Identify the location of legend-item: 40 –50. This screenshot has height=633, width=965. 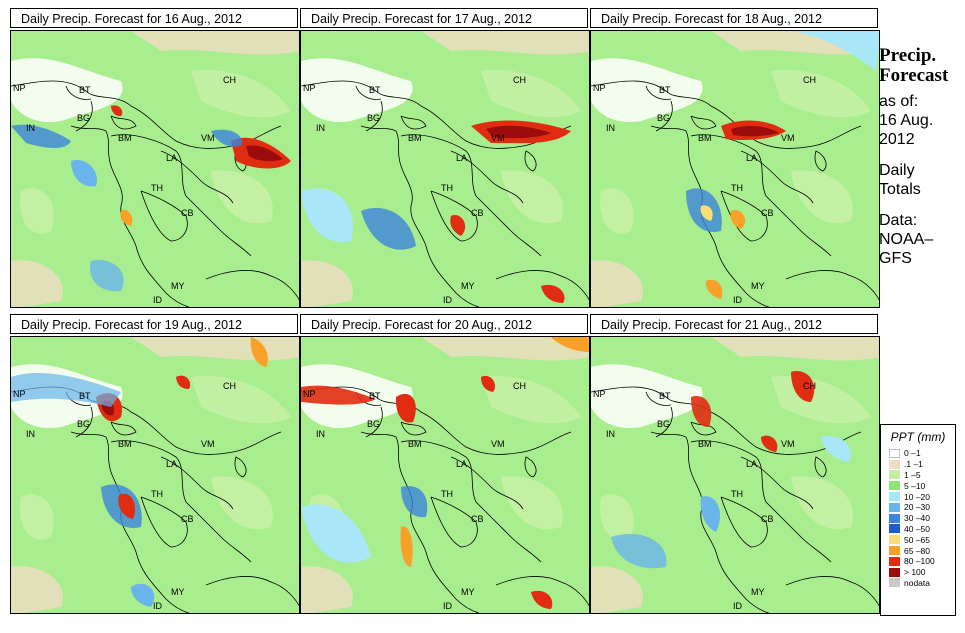
(918, 529).